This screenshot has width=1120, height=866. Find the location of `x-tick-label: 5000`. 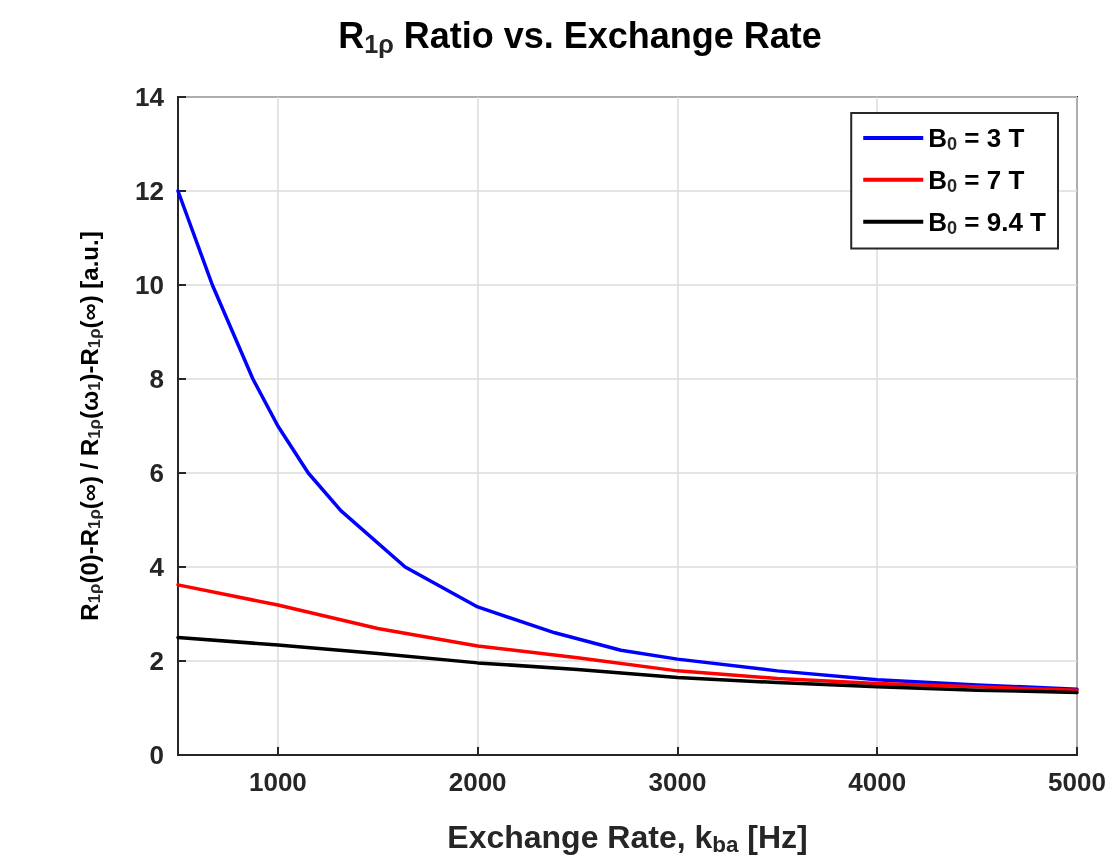

x-tick-label: 5000 is located at coordinates (1077, 782).